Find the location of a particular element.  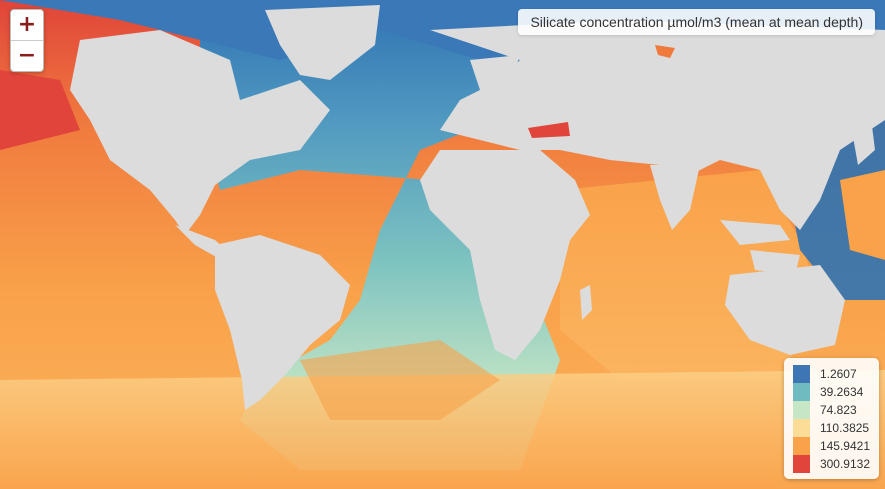

white-sea is located at coordinates (665, 51).